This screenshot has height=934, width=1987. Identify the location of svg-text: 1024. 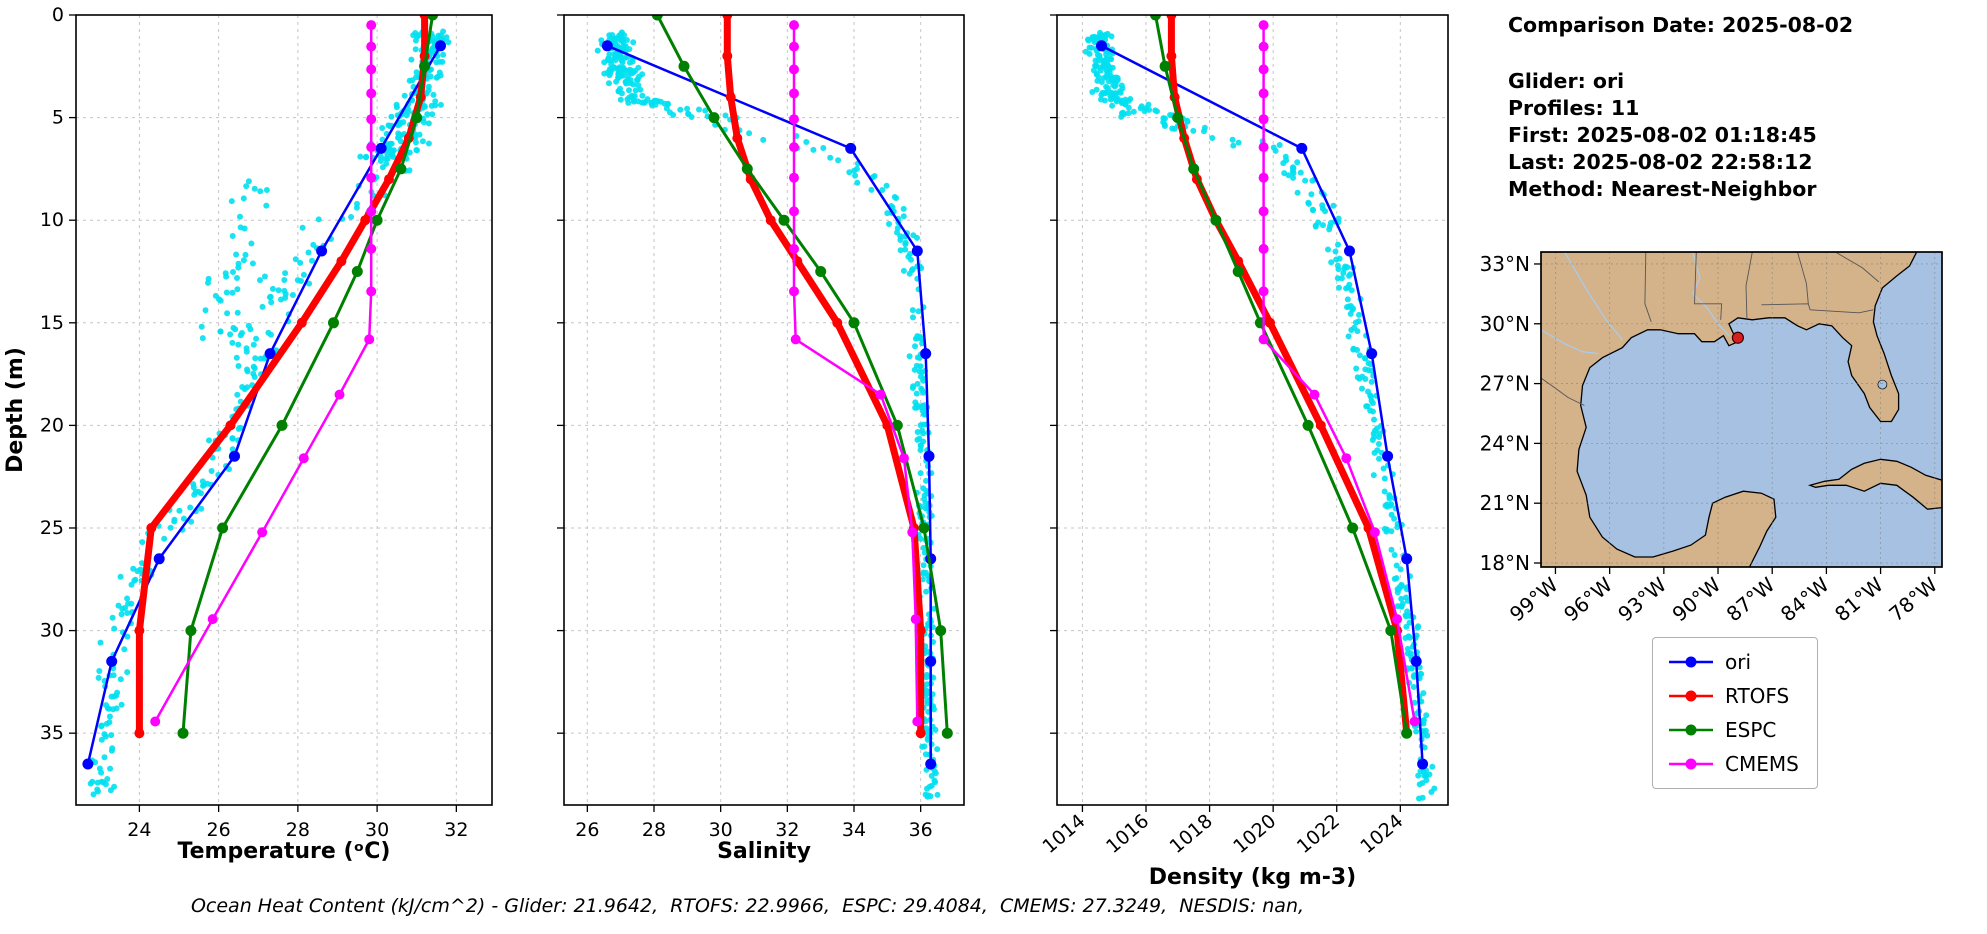
(1381, 834).